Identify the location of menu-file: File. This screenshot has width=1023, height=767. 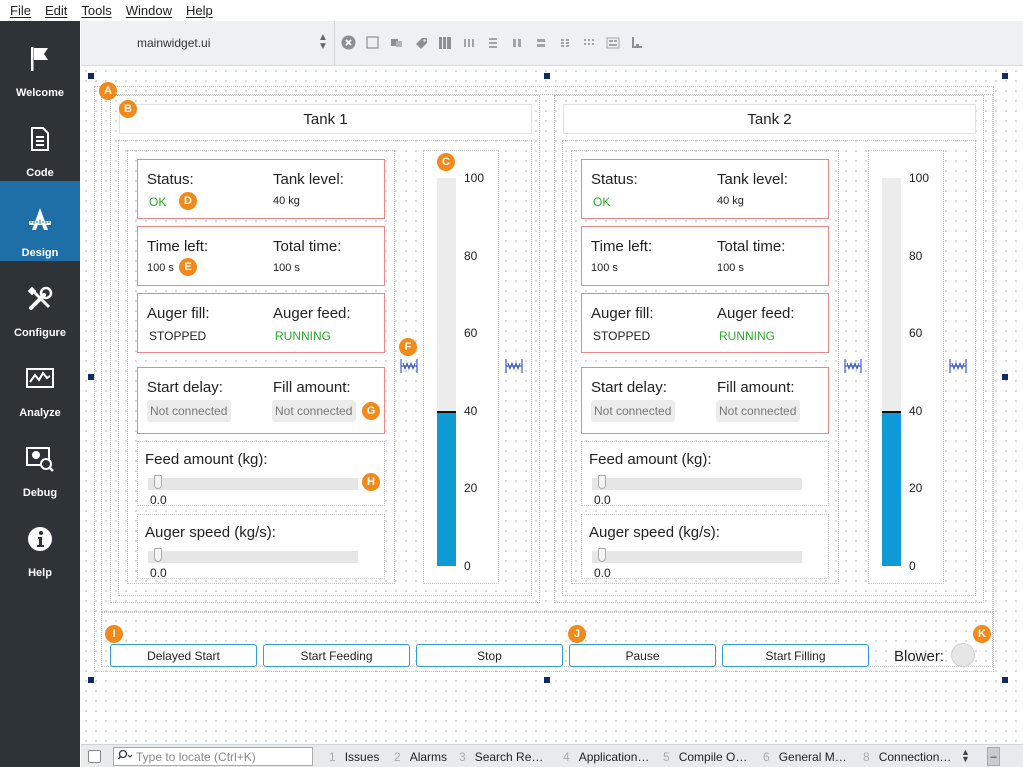
(20, 10).